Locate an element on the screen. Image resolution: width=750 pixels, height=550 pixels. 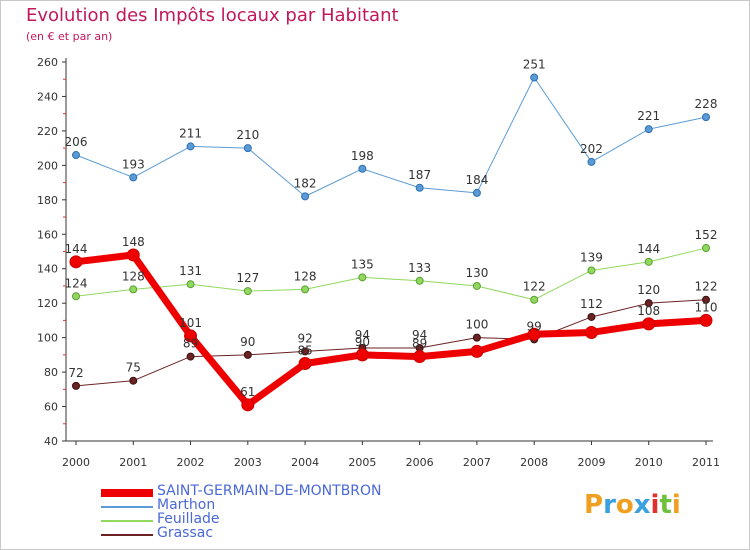
logo-letter: r is located at coordinates (609, 505).